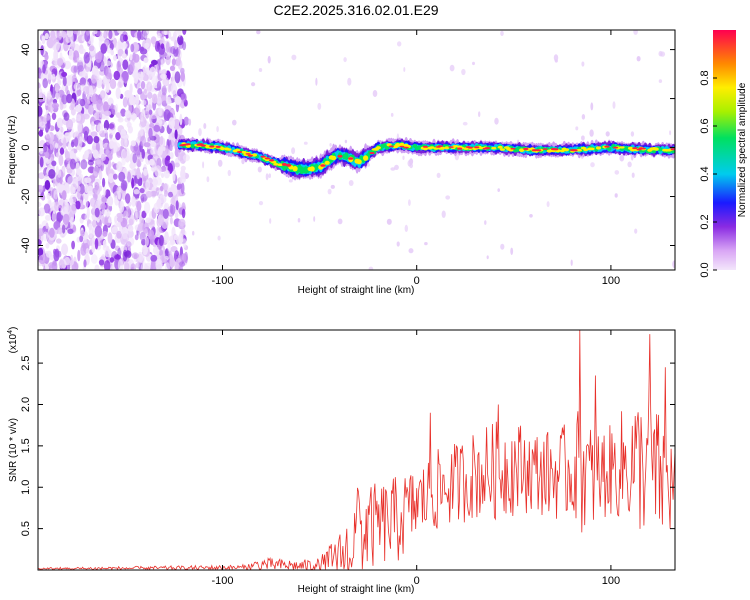 The image size is (750, 600). What do you see at coordinates (222, 581) in the screenshot?
I see `x-tick-label: -100` at bounding box center [222, 581].